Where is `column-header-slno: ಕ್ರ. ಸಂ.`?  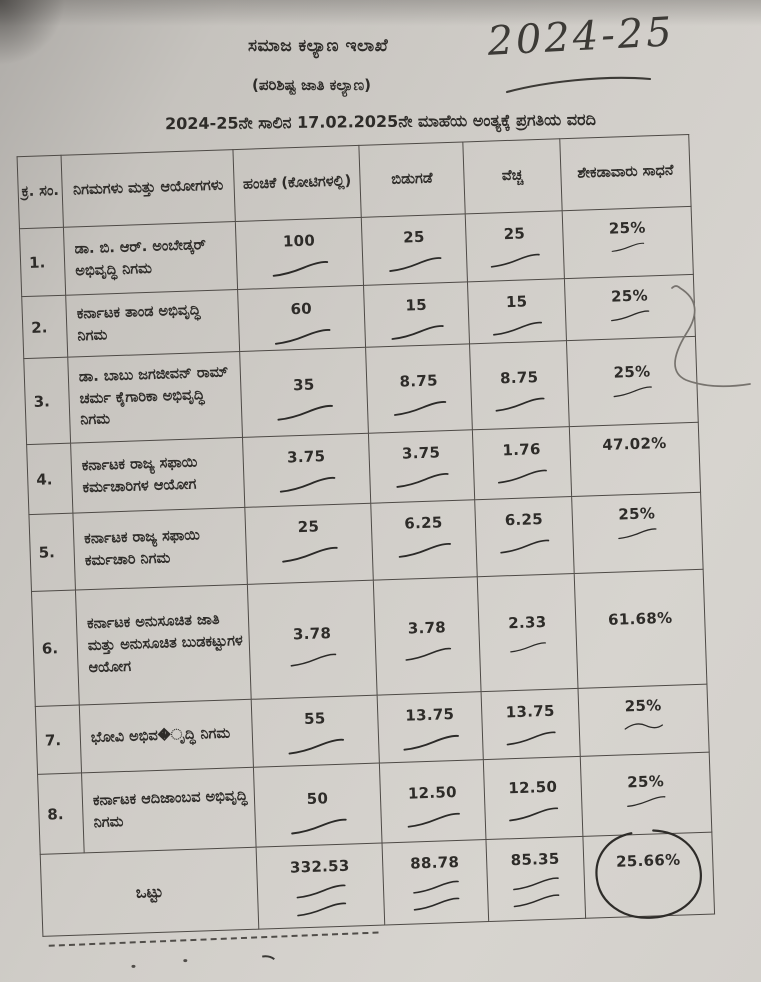
column-header-slno: ಕ್ರ. ಸಂ. is located at coordinates (40, 192).